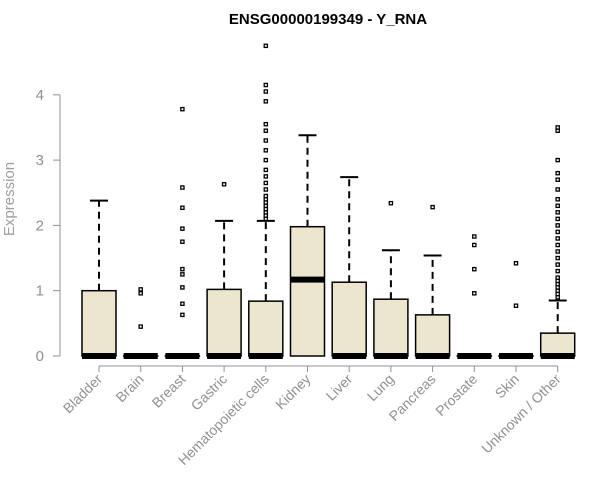  I want to click on x-tick-label: Lung, so click(380, 387).